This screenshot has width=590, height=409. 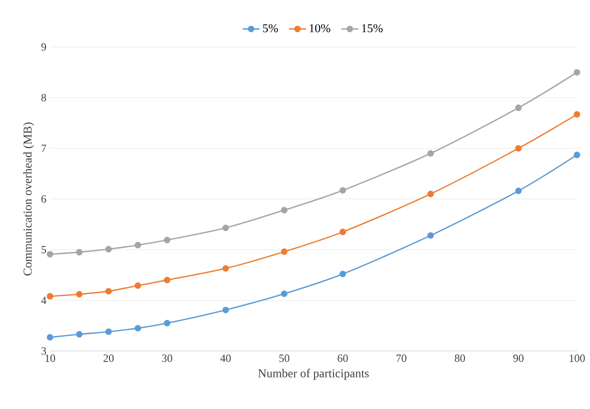 I want to click on x-tick-label: 40, so click(x=225, y=358).